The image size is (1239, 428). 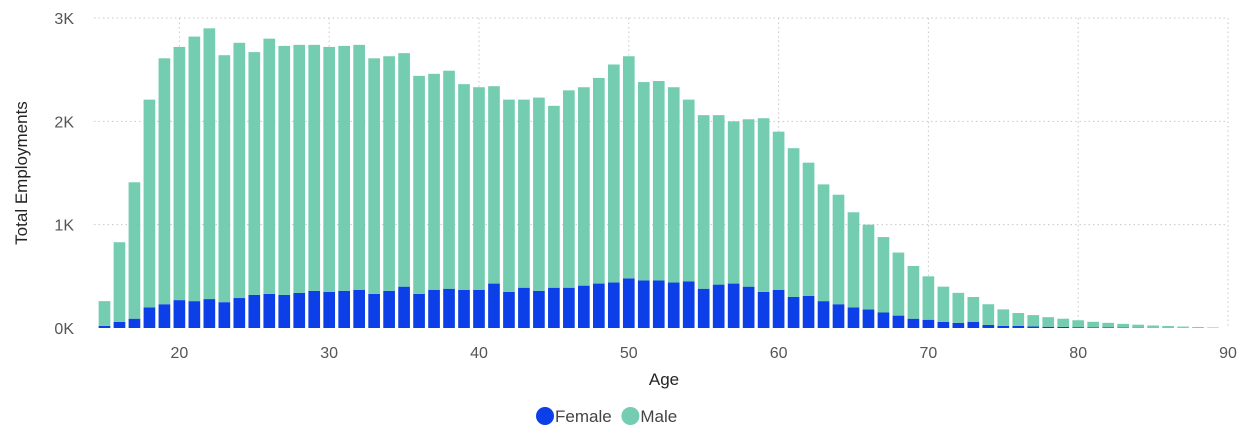 What do you see at coordinates (545, 416) in the screenshot?
I see `legend-marker-female` at bounding box center [545, 416].